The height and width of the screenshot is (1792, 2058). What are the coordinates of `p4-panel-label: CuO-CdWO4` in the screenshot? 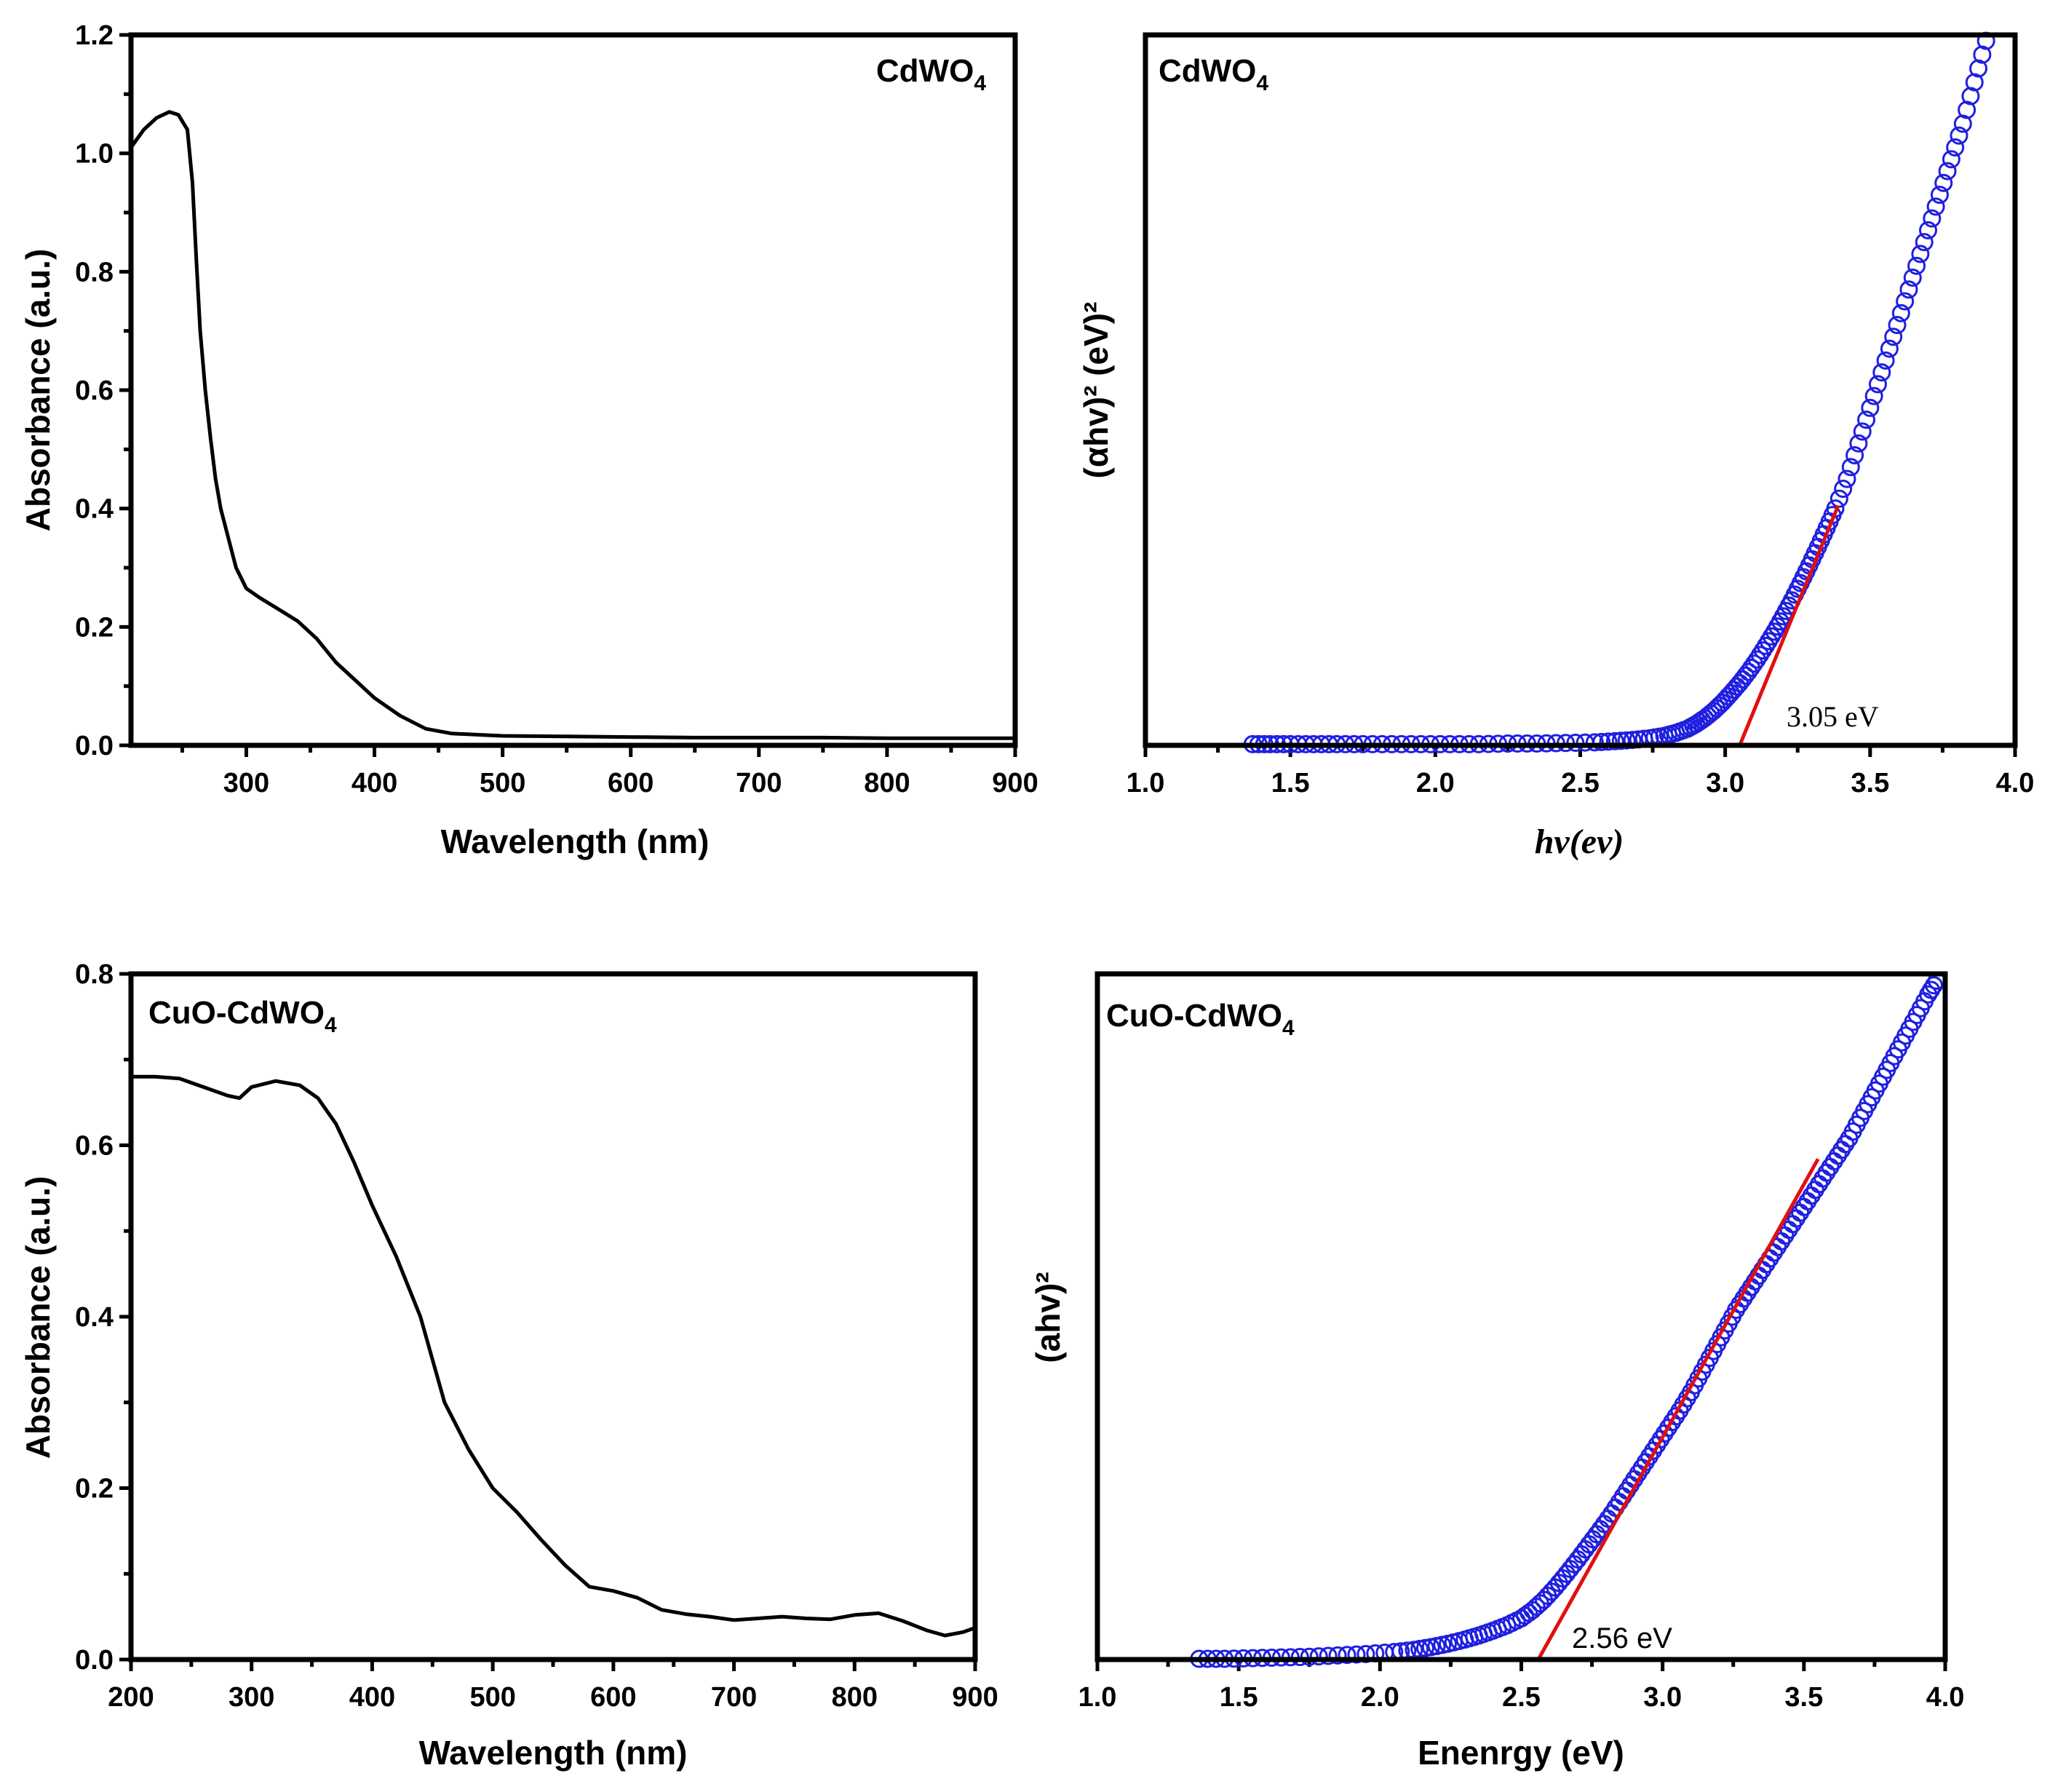 It's located at (1200, 1019).